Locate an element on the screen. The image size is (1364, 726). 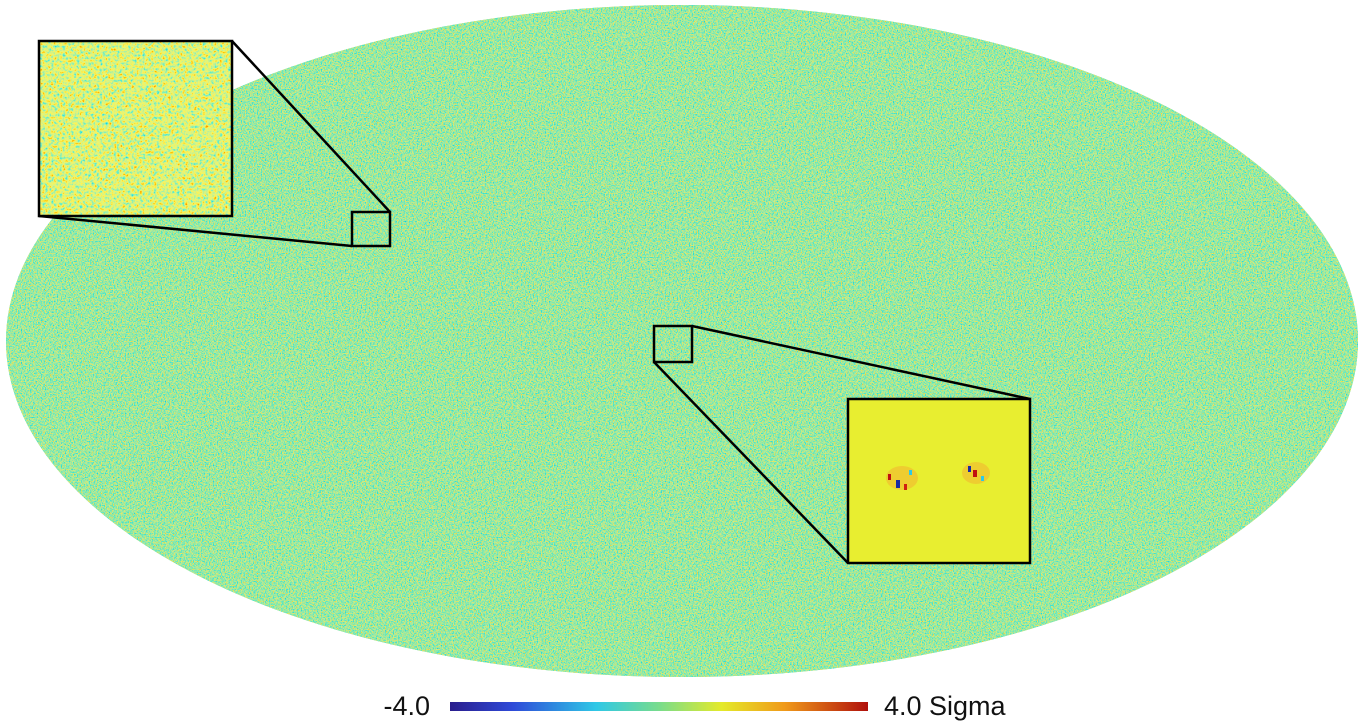
colorbar-min-label: -4.0 is located at coordinates (406, 706).